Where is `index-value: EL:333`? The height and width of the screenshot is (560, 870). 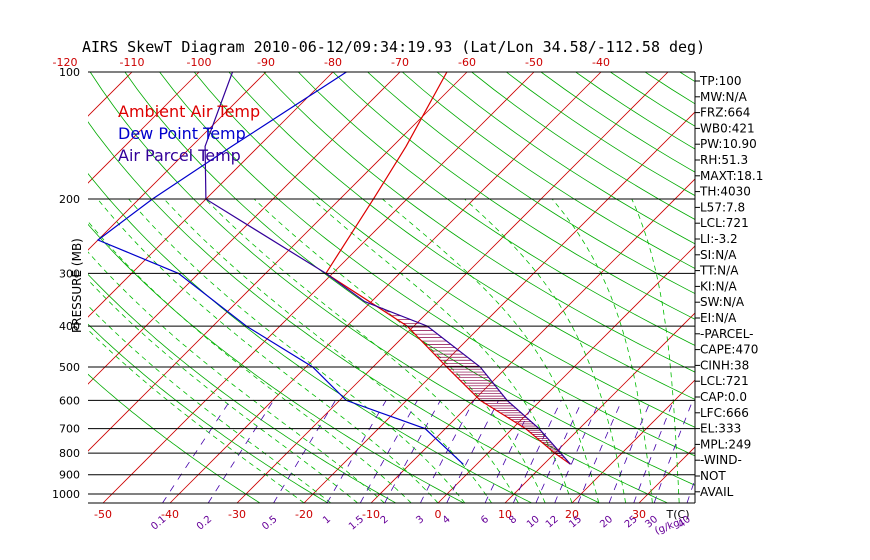 index-value: EL:333 is located at coordinates (720, 429).